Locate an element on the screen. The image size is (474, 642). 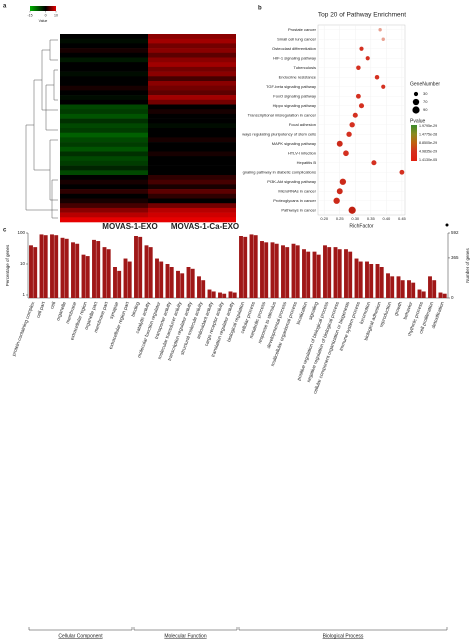
y-tick-label: Osteoclast differentiation is located at coordinates (294, 48).